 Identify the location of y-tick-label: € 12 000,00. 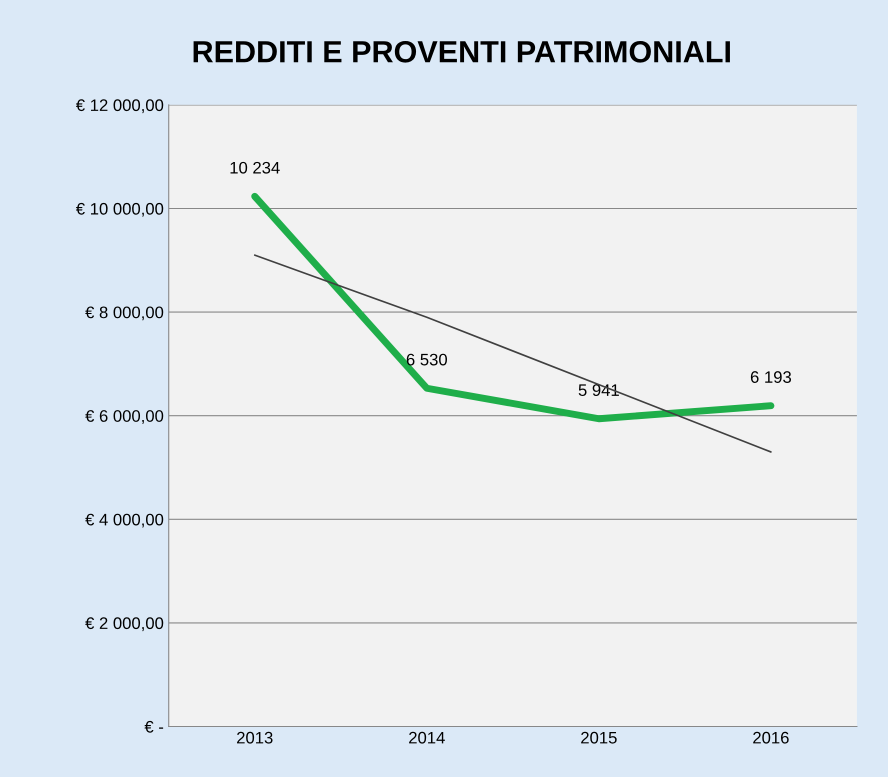
(120, 106).